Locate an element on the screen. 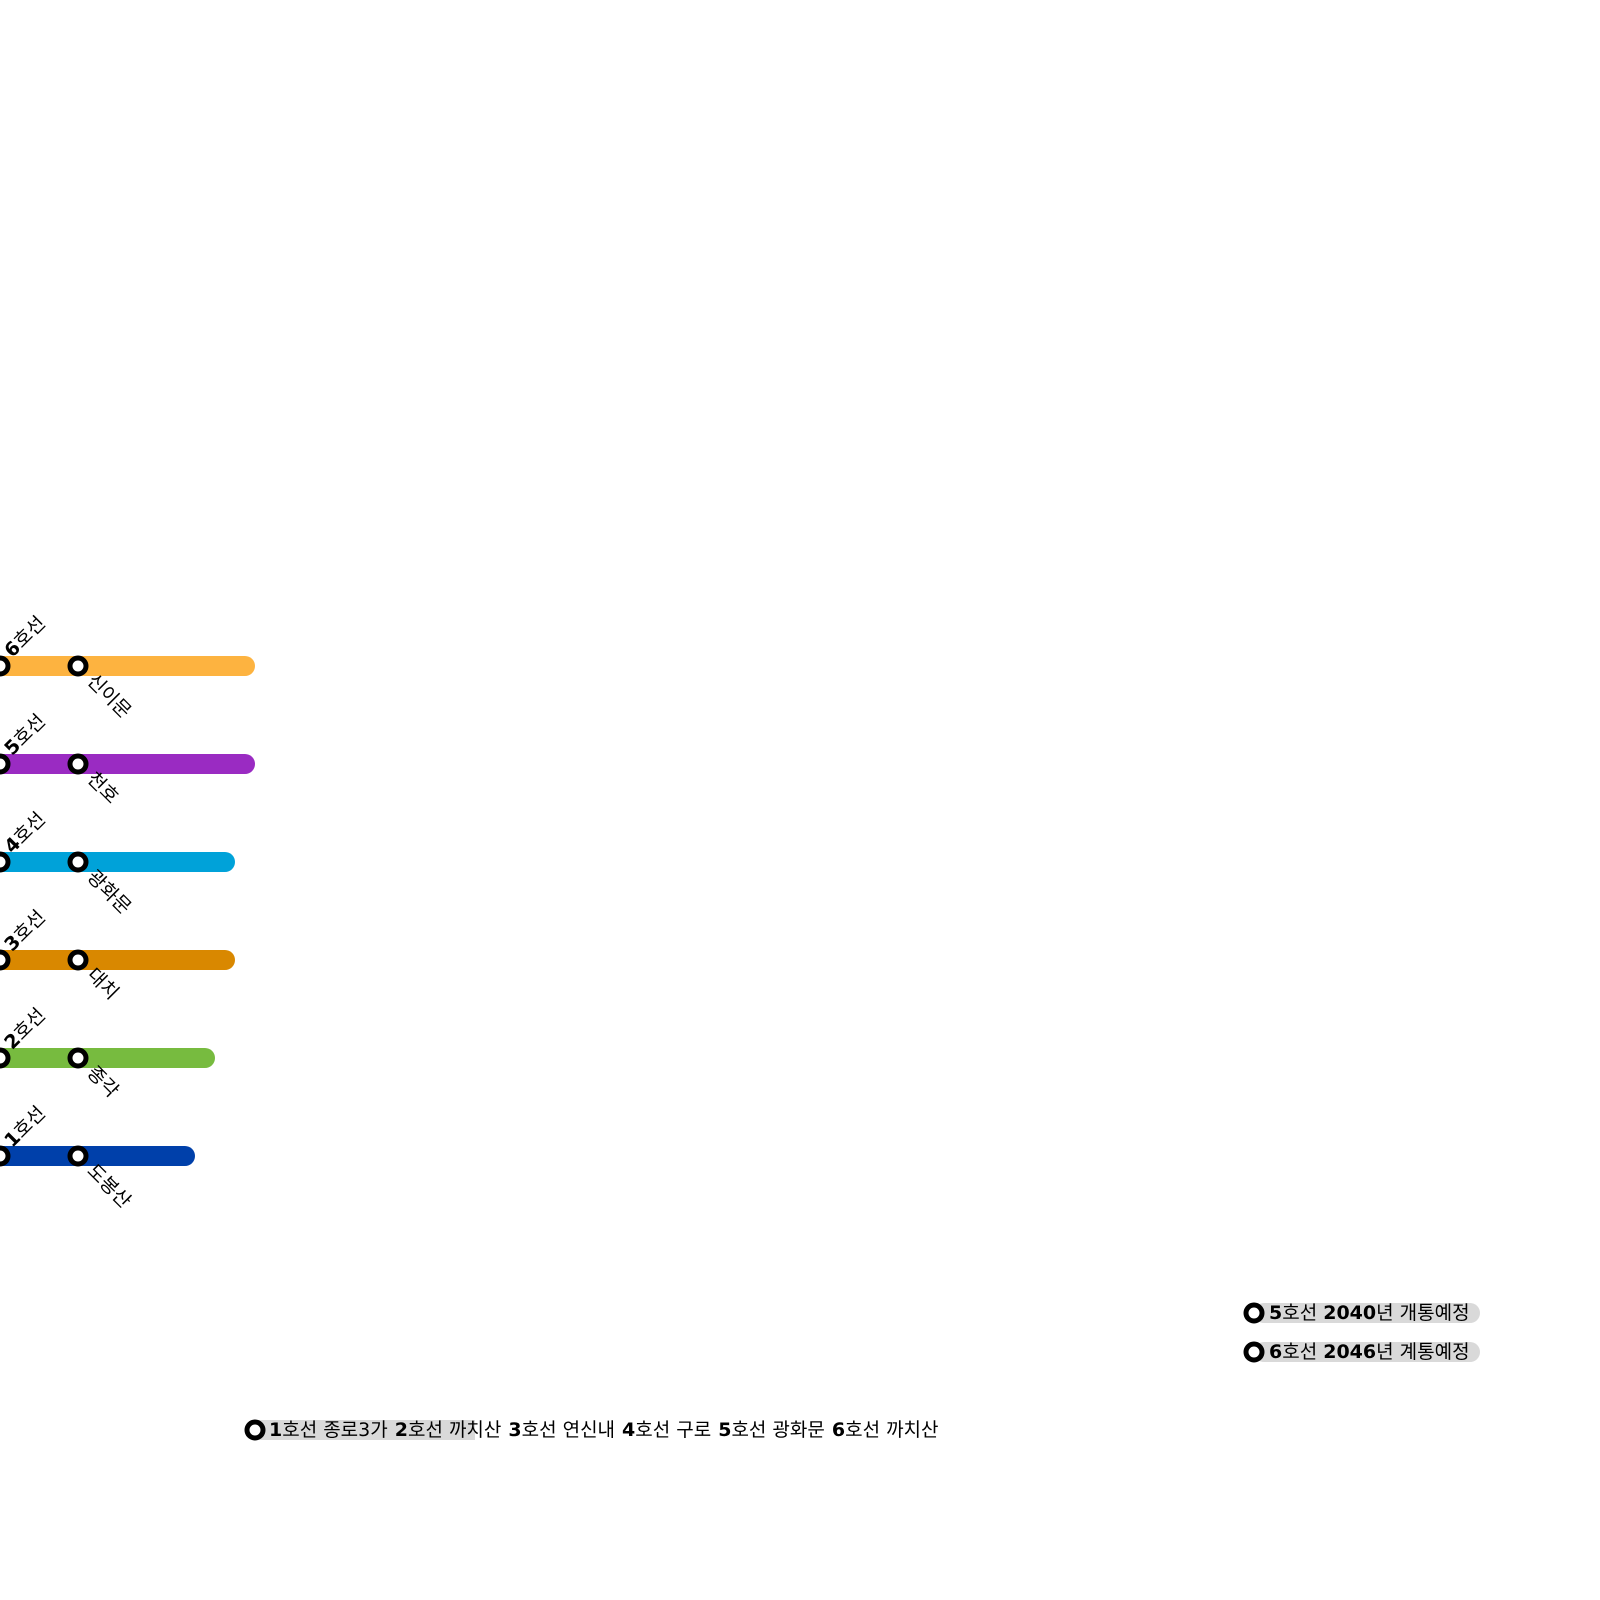  station-label: 도봉산 is located at coordinates (109, 1186).